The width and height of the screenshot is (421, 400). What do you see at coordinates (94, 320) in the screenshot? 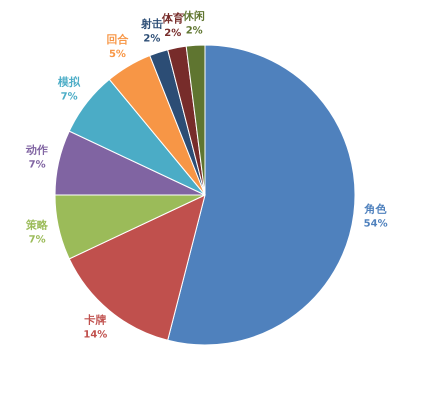
I see `slice-label: 卡牌` at bounding box center [94, 320].